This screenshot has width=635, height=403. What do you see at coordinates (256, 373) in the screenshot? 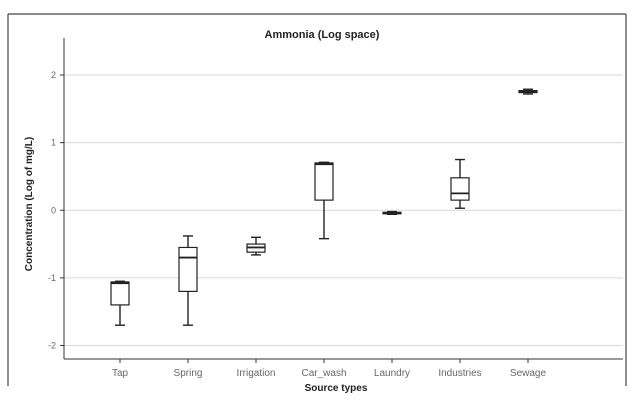
I see `x-tick-label: Irrigation` at bounding box center [256, 373].